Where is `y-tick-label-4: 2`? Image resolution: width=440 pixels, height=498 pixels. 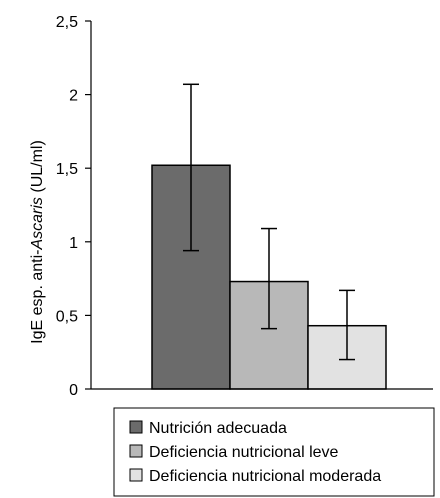 y-tick-label-4: 2 is located at coordinates (73, 96).